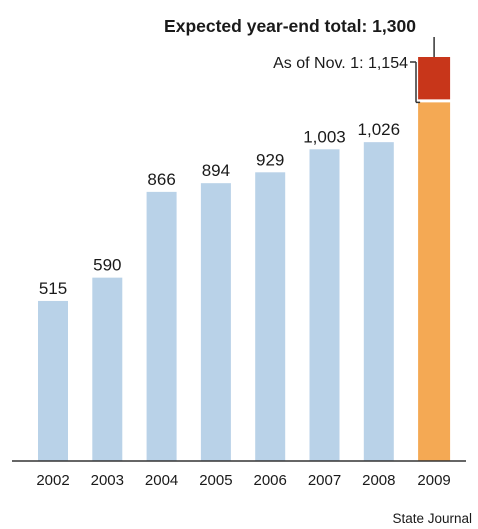  What do you see at coordinates (434, 281) in the screenshot?
I see `bar-2009` at bounding box center [434, 281].